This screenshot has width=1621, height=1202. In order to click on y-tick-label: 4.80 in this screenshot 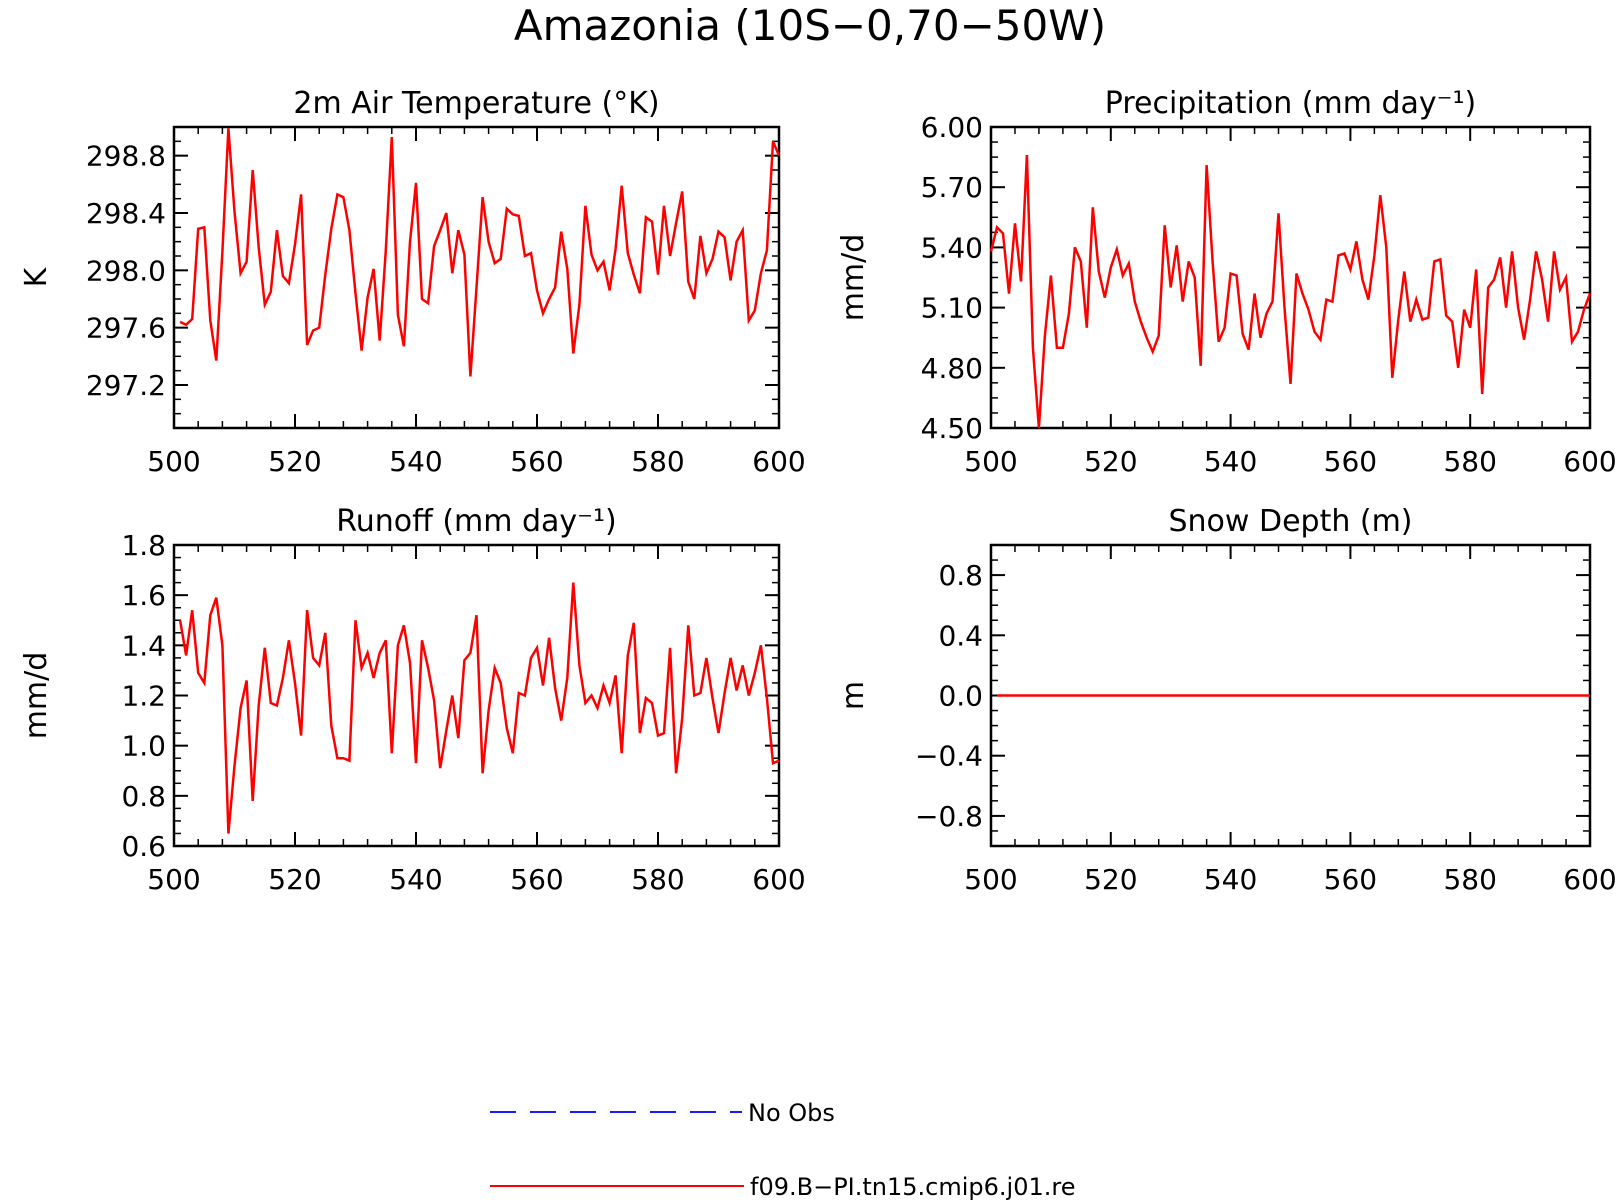, I will do `click(952, 368)`.